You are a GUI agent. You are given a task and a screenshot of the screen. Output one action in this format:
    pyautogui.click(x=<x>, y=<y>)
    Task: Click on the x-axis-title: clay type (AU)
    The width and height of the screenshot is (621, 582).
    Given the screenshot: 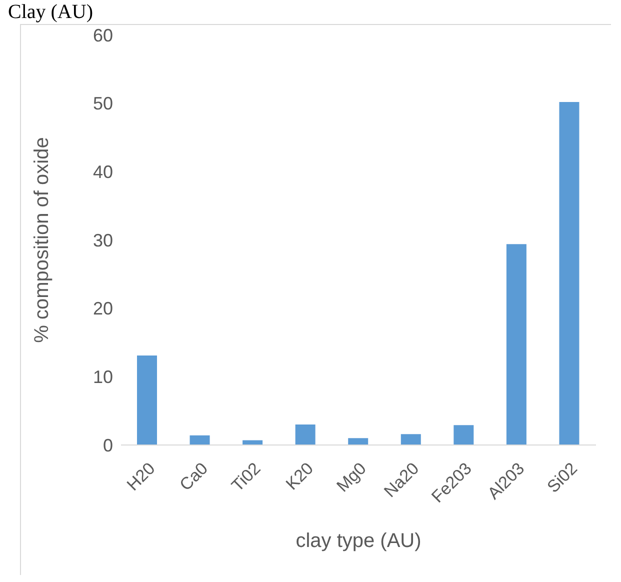 What is the action you would take?
    pyautogui.click(x=359, y=541)
    